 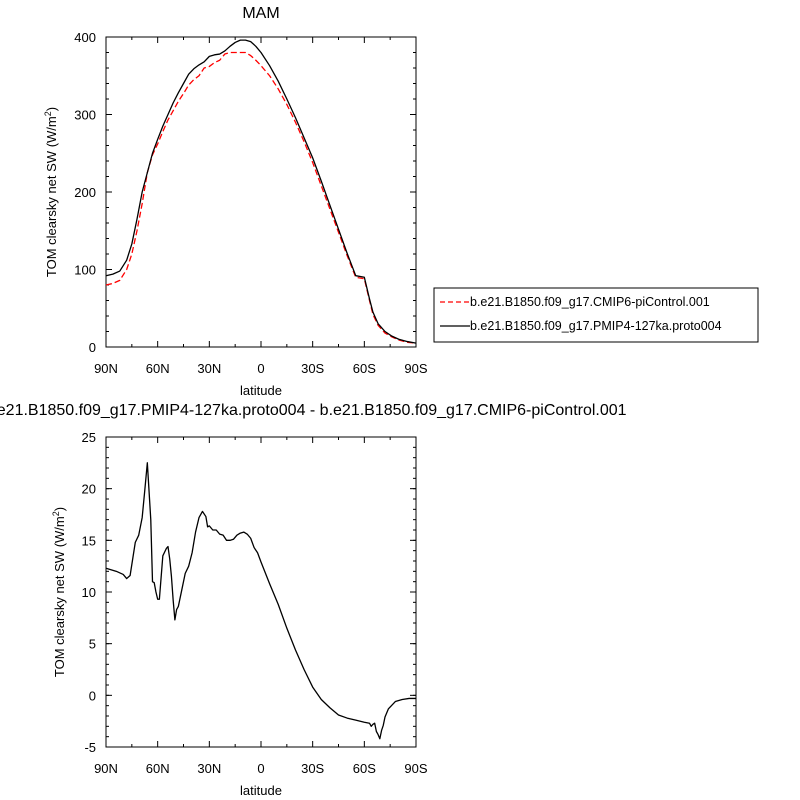 I want to click on legend-box, so click(x=596, y=315).